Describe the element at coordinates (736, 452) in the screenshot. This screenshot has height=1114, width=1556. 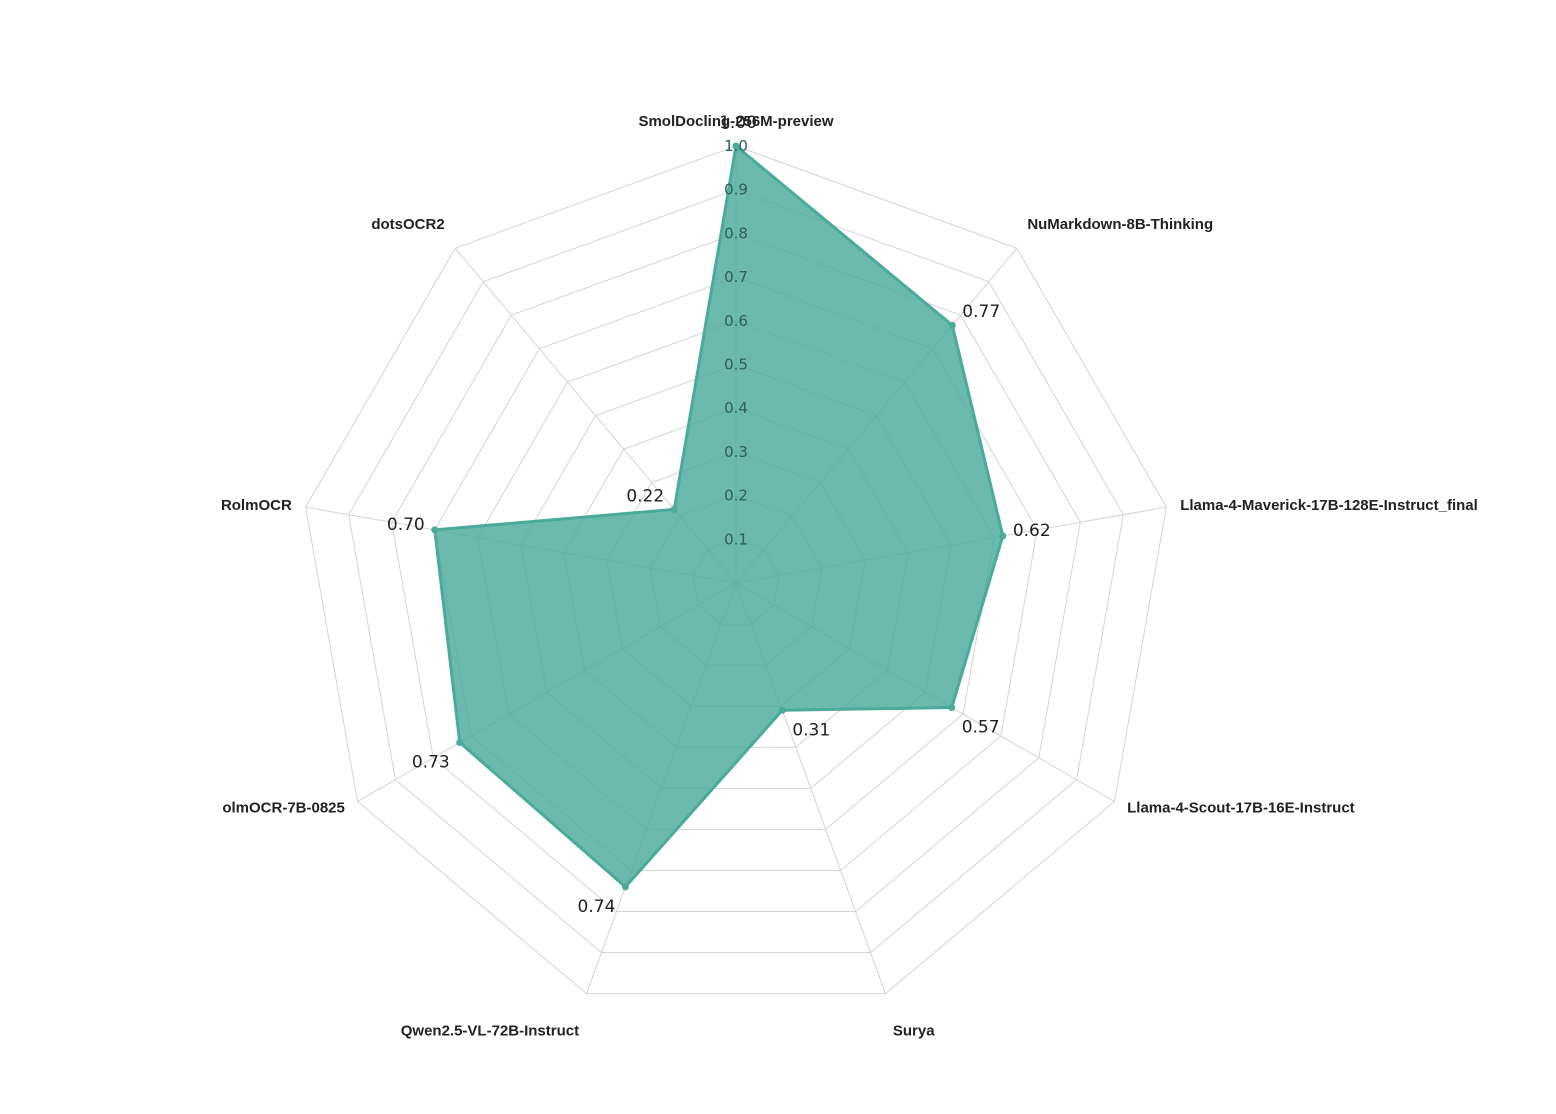
I see `radial-tick-label: 0.3` at that location.